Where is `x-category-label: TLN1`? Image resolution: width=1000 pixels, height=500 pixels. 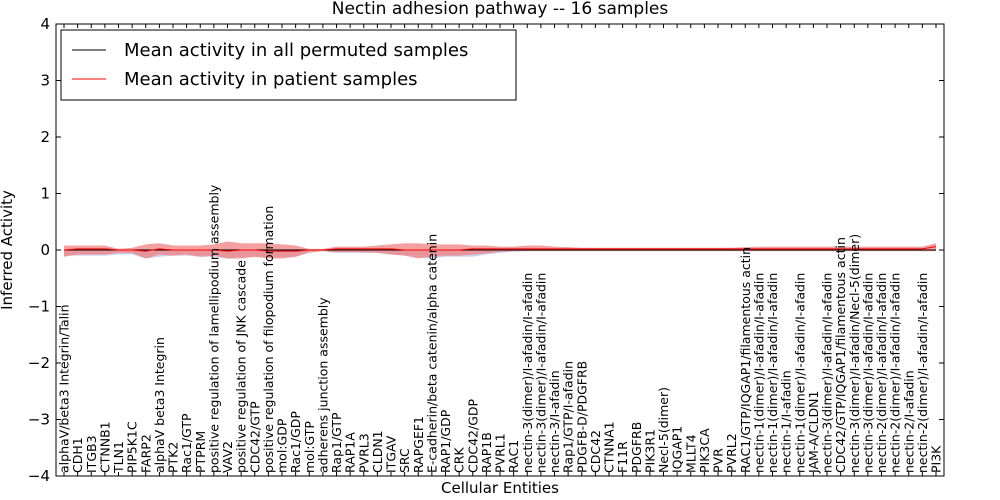 x-category-label: TLN1 is located at coordinates (118, 457).